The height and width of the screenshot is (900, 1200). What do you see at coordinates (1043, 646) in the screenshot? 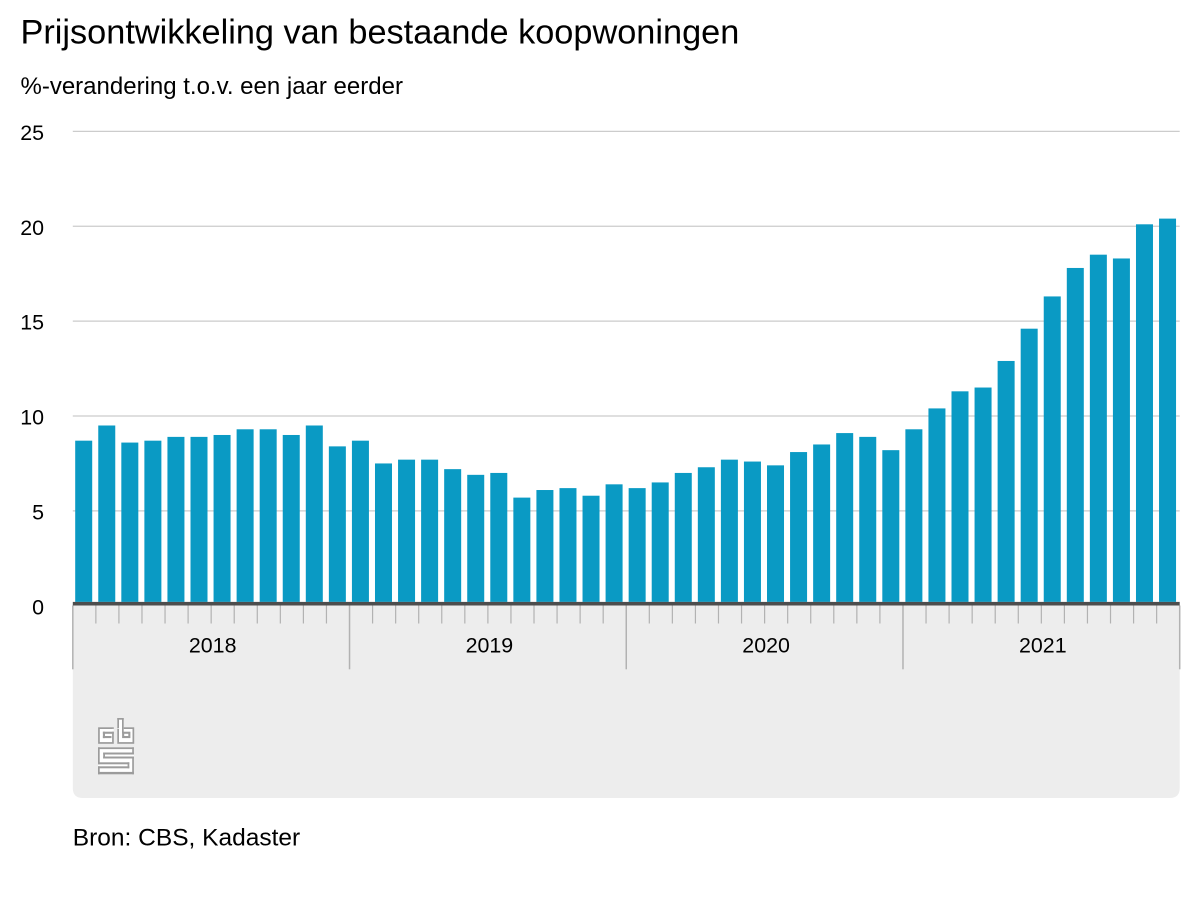
I see `svg-text: 2021` at bounding box center [1043, 646].